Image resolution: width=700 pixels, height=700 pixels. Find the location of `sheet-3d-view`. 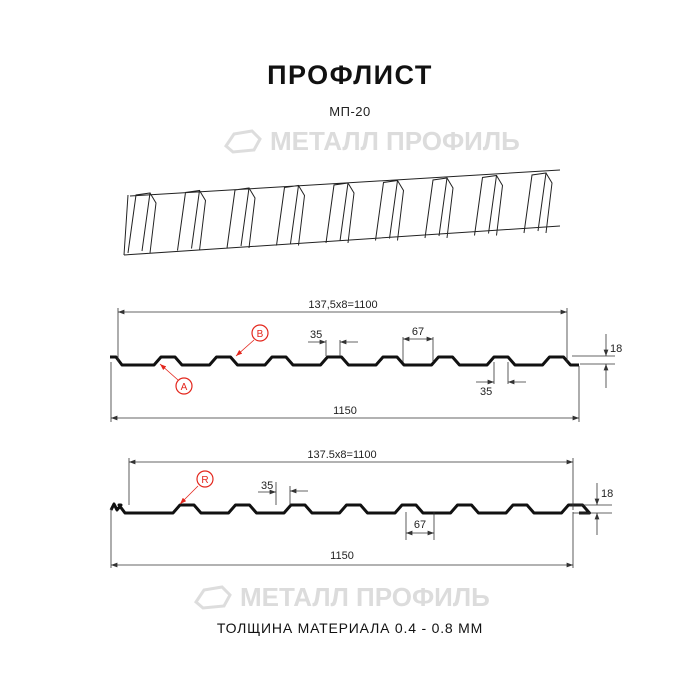

sheet-3d-view is located at coordinates (342, 212).